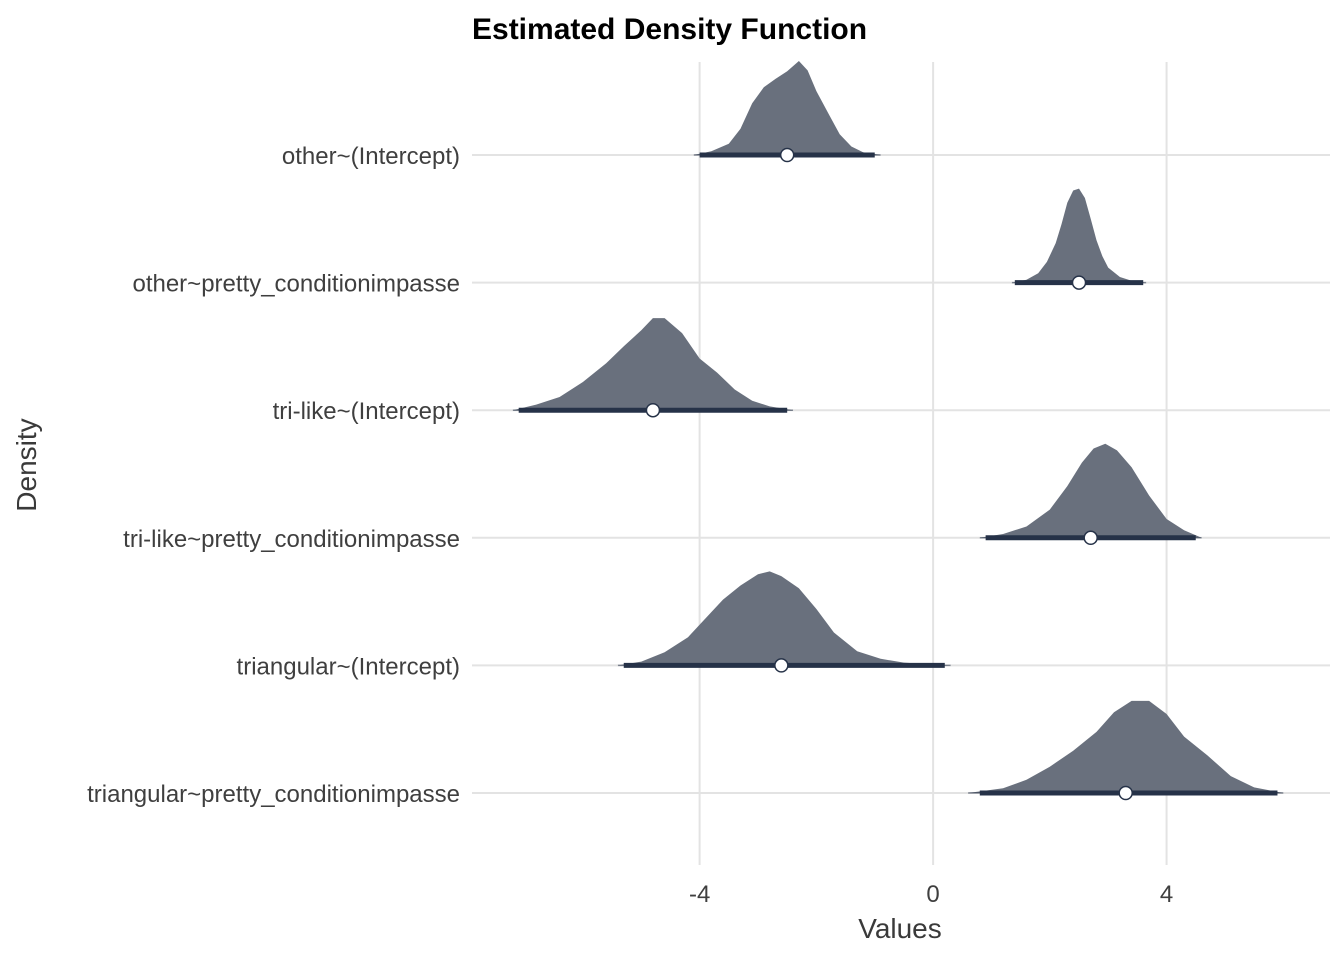 This screenshot has width=1344, height=960. What do you see at coordinates (291, 539) in the screenshot?
I see `y-tick-label: tri-like~pretty_conditionimpasse` at bounding box center [291, 539].